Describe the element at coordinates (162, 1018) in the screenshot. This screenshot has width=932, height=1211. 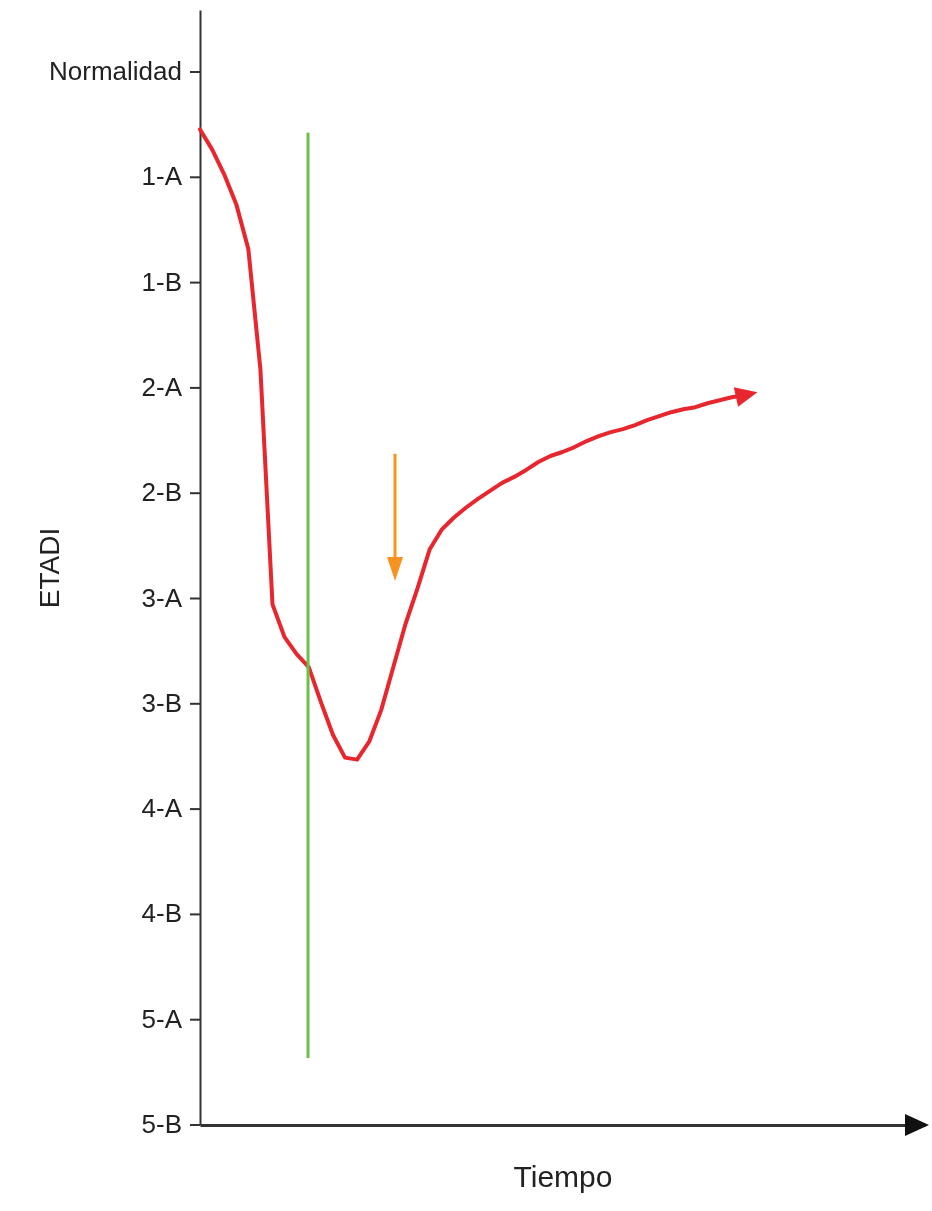
I see `text: 5-A` at that location.